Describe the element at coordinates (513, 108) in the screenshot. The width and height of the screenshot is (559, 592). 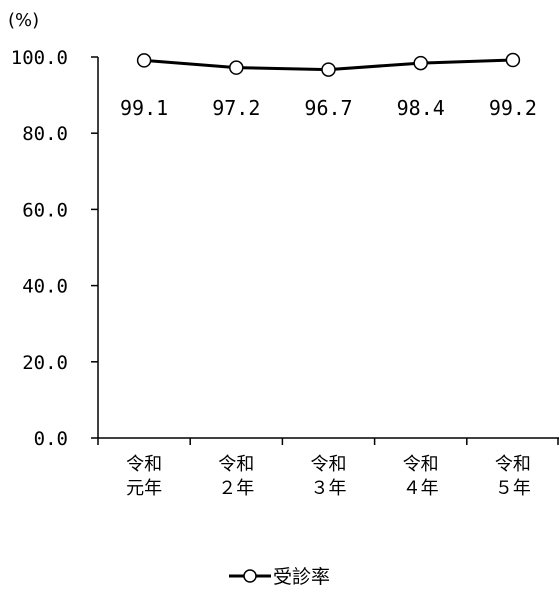
I see `data-value-label: 99.2` at that location.